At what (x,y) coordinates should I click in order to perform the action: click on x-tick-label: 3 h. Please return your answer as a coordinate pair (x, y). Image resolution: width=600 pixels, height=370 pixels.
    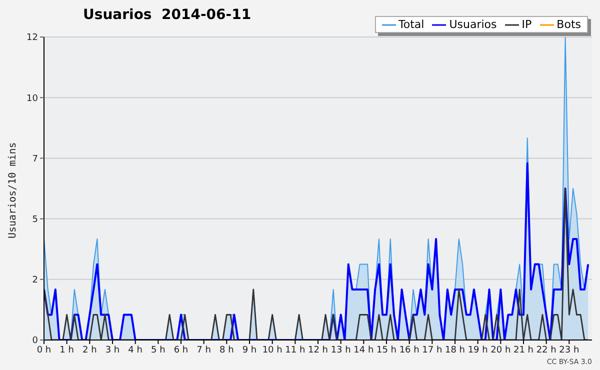
    Looking at the image, I should click on (112, 350).